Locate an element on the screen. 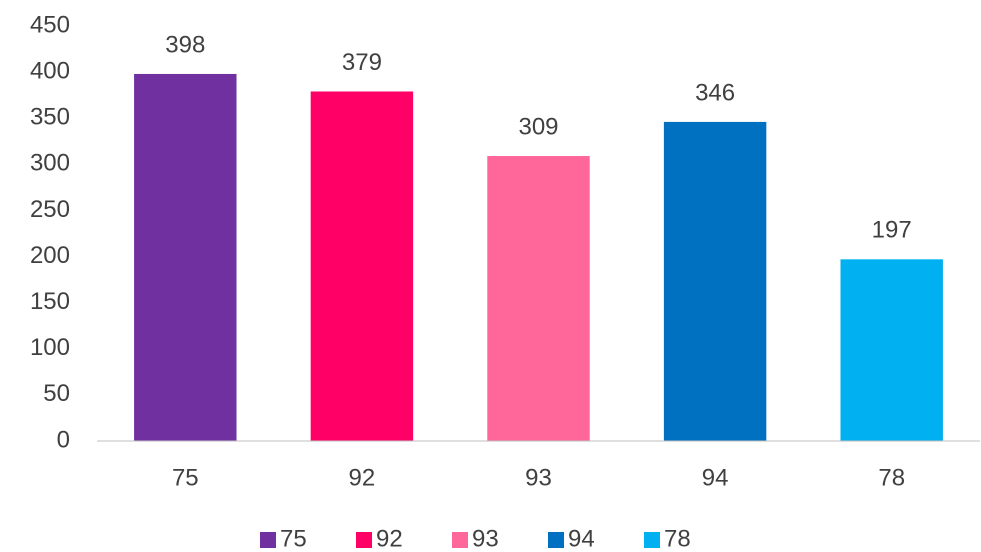  x-tick-label: 92 is located at coordinates (362, 477).